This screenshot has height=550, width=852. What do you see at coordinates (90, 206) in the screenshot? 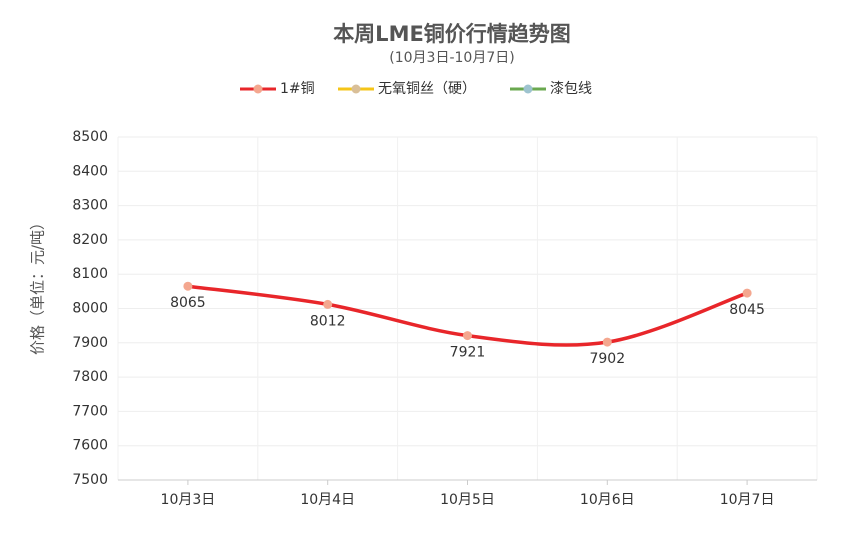
I see `y-tick-label: 8300` at bounding box center [90, 206].